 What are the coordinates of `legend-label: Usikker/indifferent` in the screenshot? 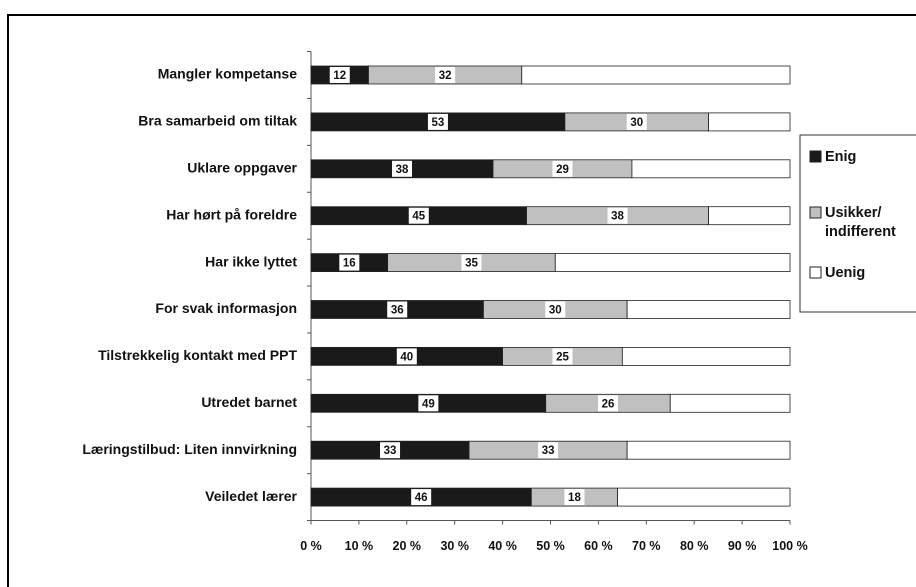 It's located at (860, 222).